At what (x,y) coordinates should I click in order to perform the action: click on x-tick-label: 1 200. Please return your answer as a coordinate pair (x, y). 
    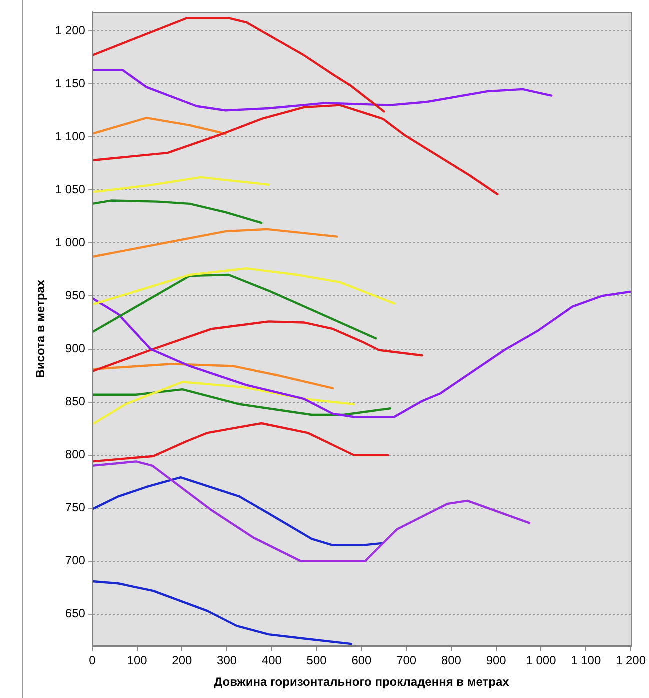
    Looking at the image, I should click on (631, 661).